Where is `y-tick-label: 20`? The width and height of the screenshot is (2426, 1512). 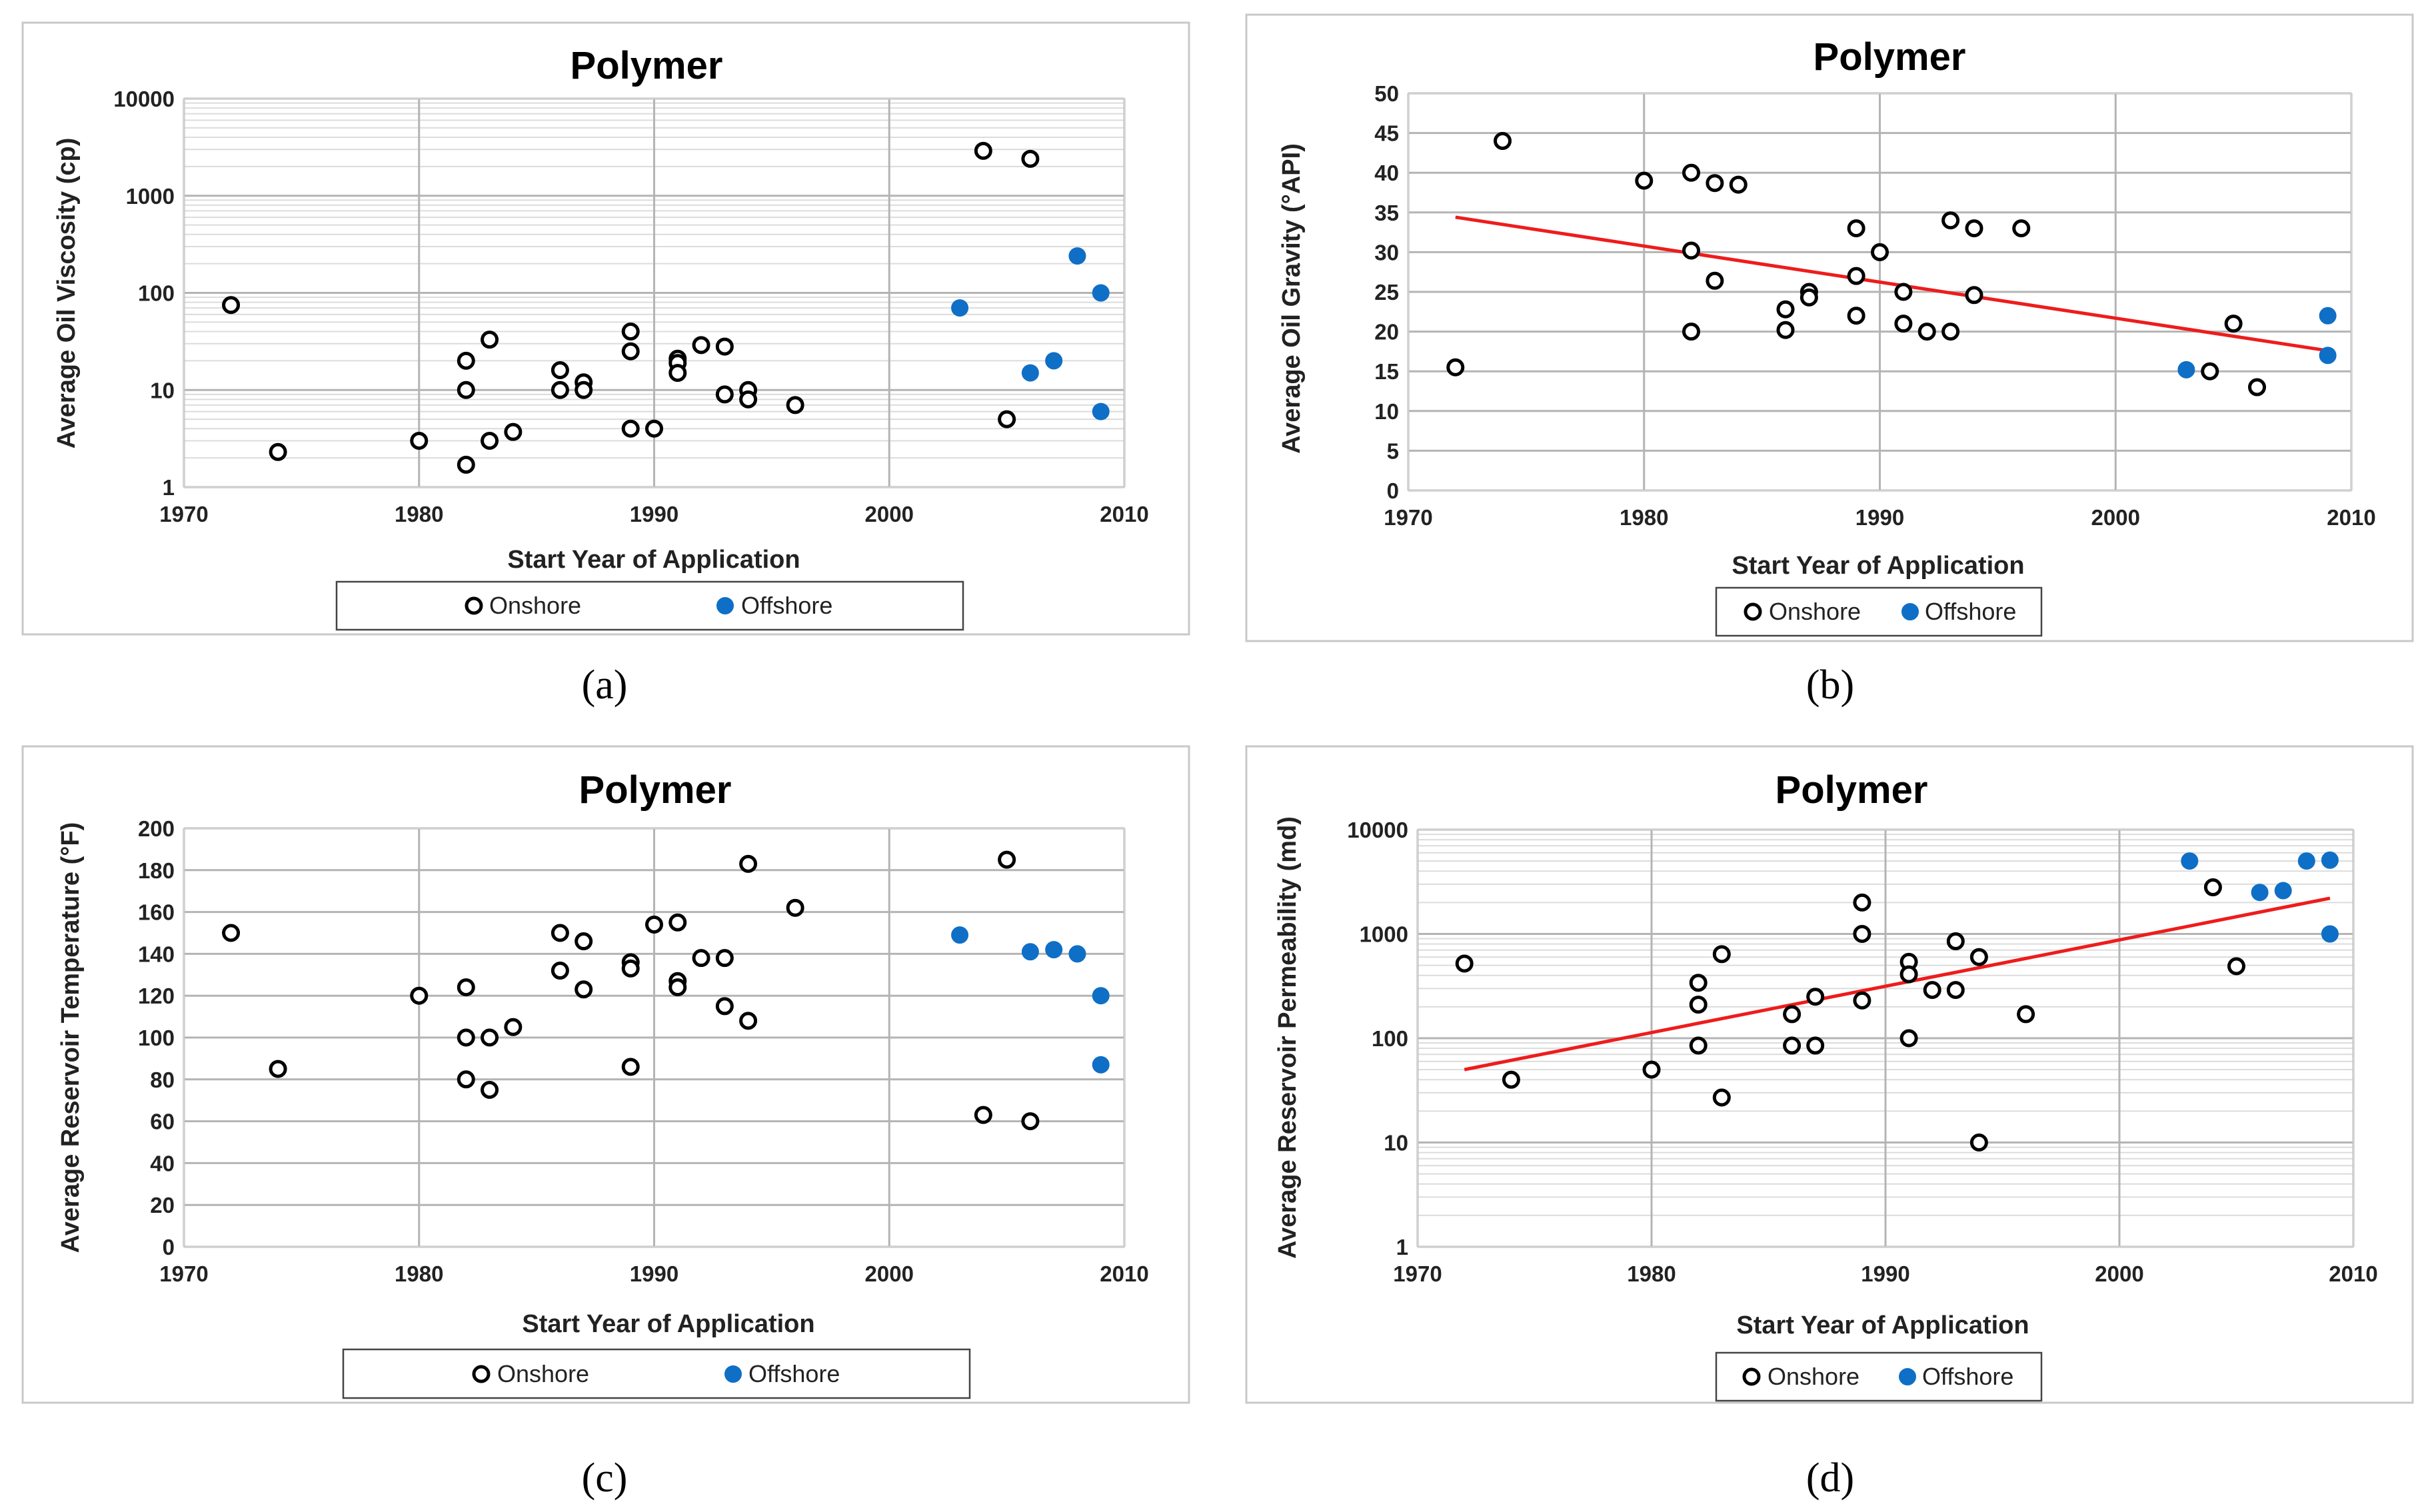
y-tick-label: 20 is located at coordinates (162, 1205).